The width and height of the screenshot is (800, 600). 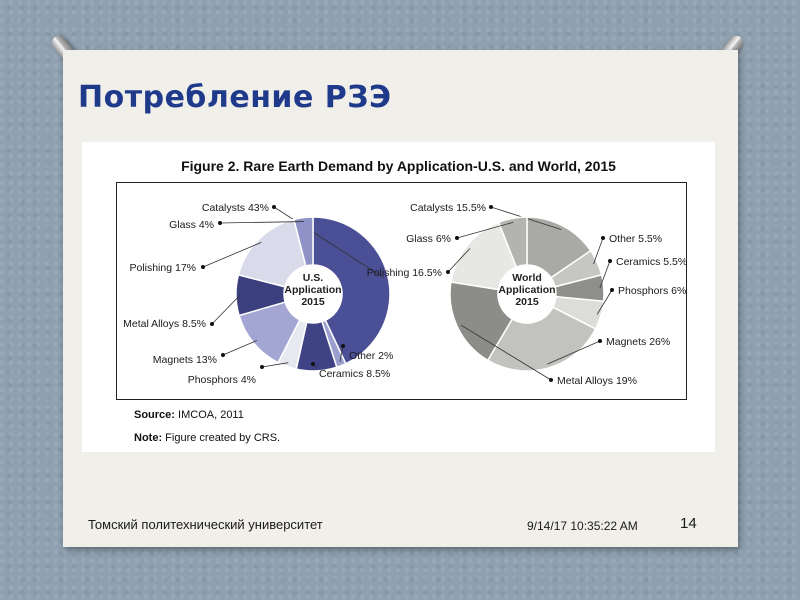 I want to click on pie-1-dot-magnets, so click(x=600, y=341).